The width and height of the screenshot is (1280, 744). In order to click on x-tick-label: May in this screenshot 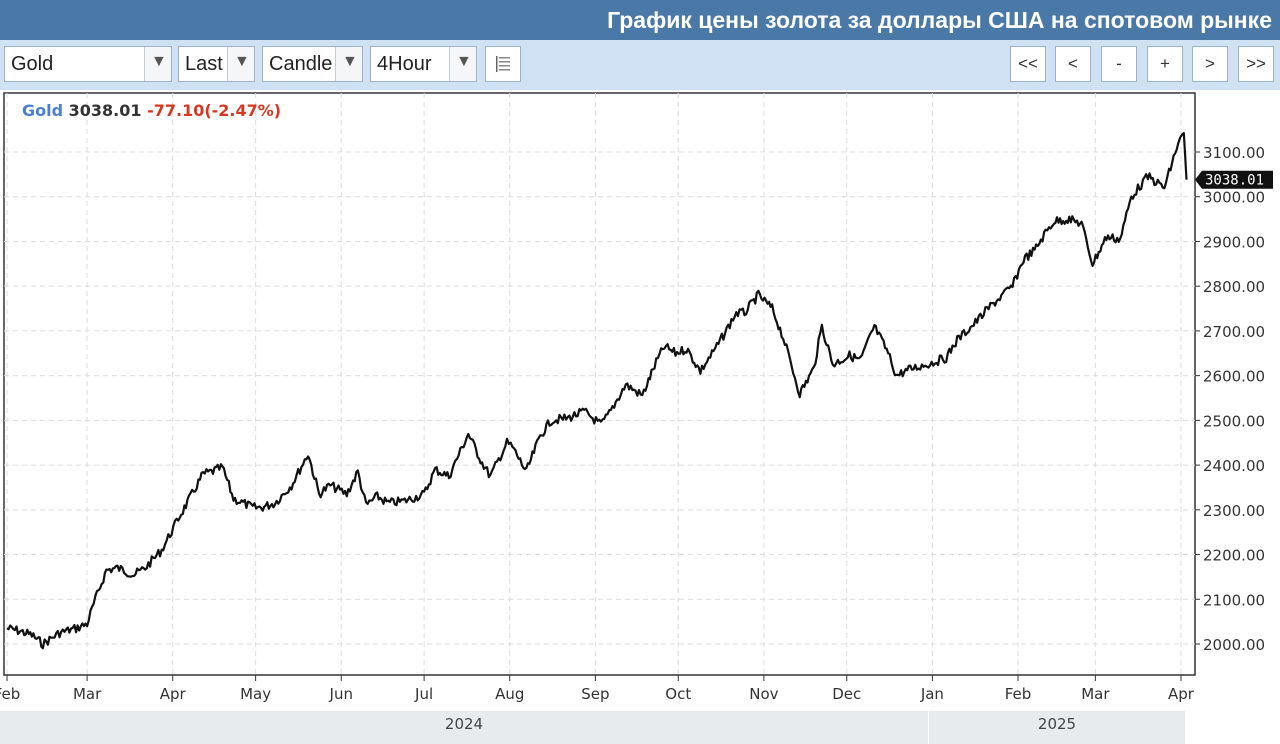, I will do `click(255, 694)`.